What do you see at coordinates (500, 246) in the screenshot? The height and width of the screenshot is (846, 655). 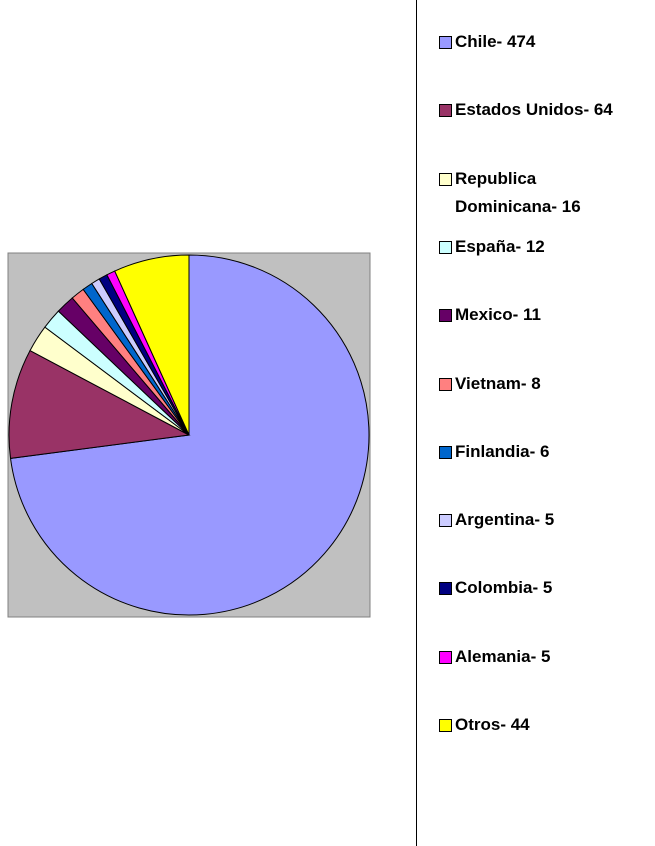 I see `legend-label: España- 12` at bounding box center [500, 246].